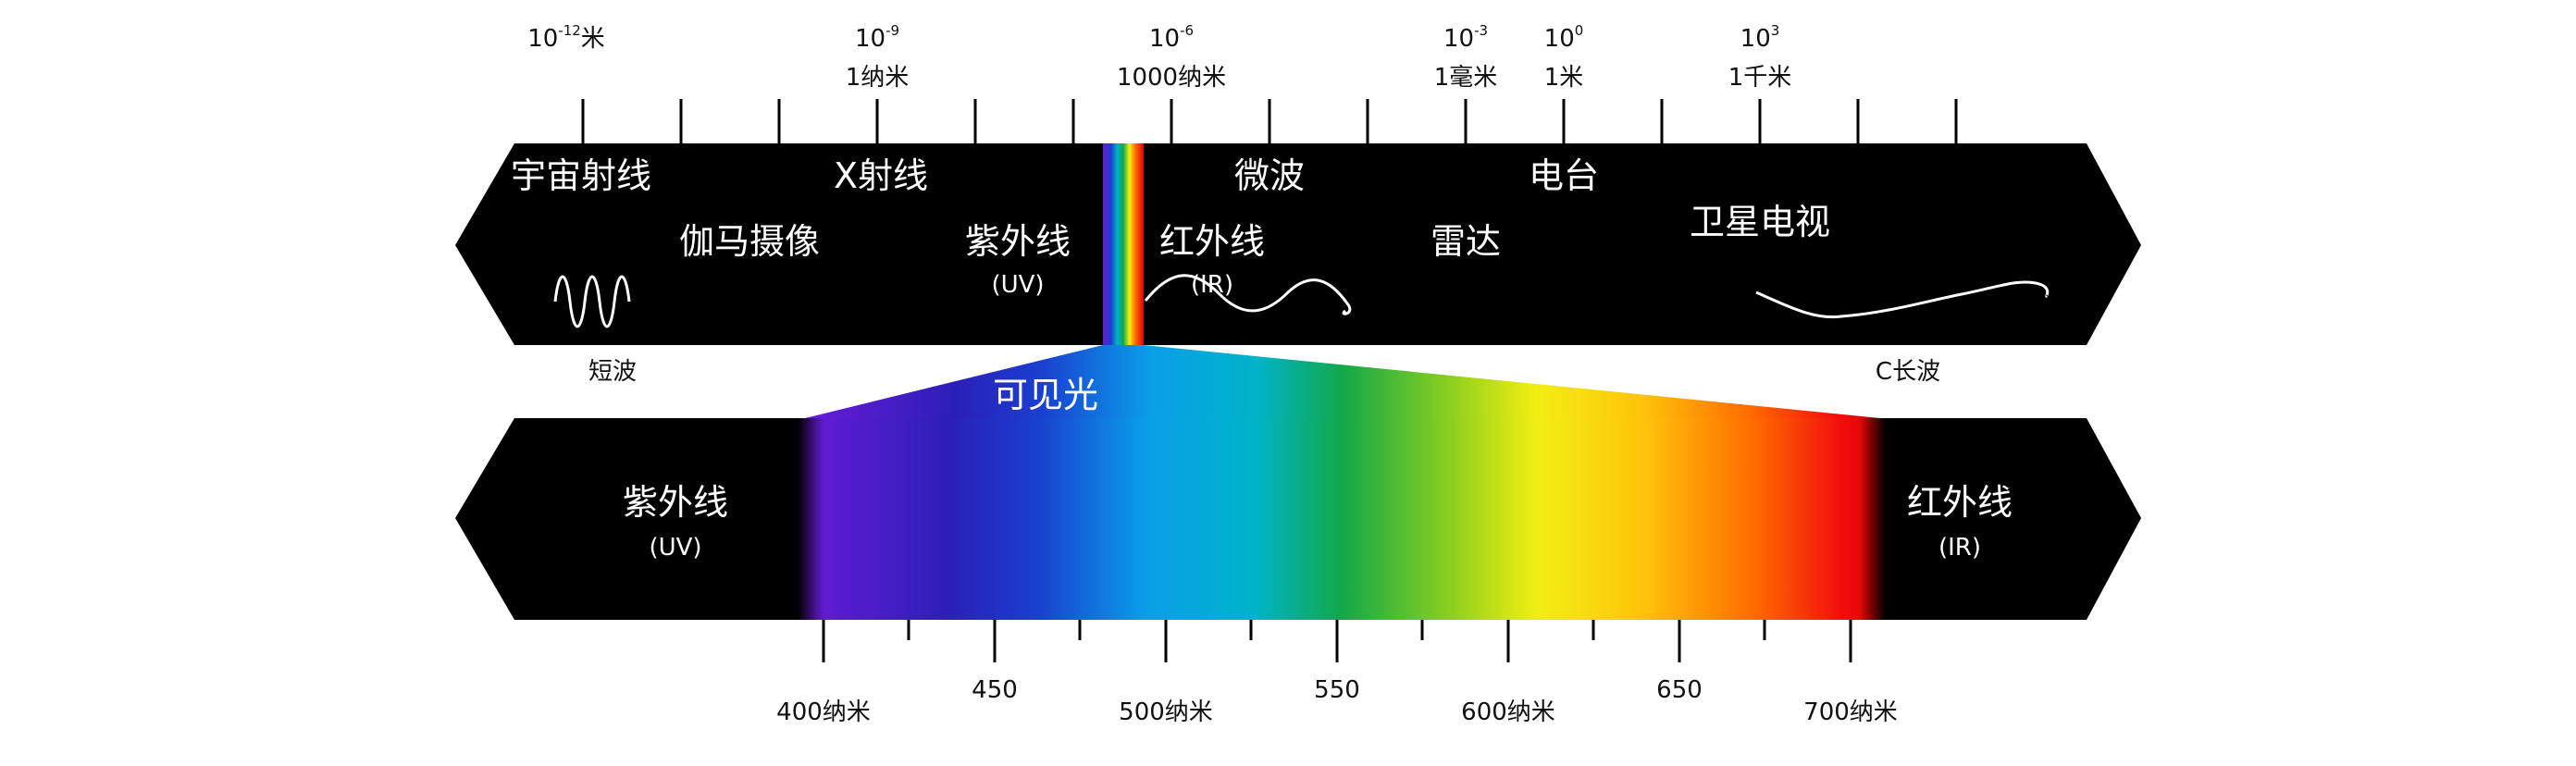 The image size is (2576, 766). I want to click on short-wave-icon, so click(592, 301).